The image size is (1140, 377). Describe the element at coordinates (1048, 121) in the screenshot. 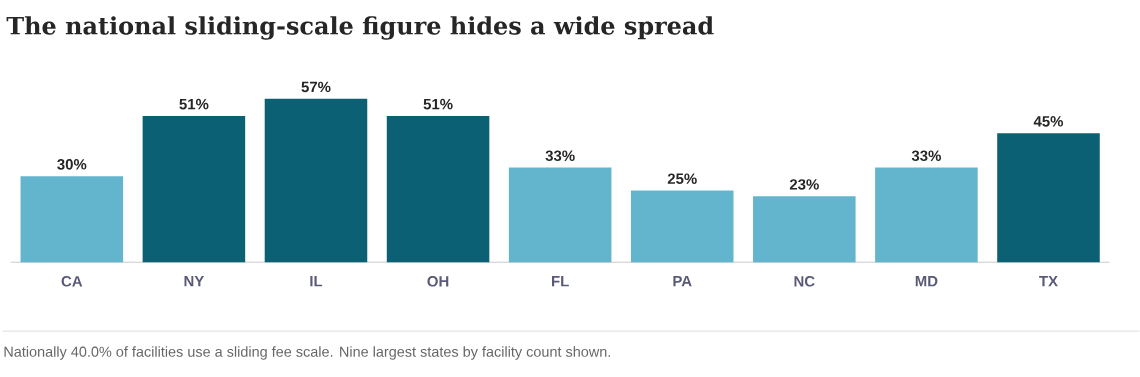

I see `data-label: 45%` at that location.